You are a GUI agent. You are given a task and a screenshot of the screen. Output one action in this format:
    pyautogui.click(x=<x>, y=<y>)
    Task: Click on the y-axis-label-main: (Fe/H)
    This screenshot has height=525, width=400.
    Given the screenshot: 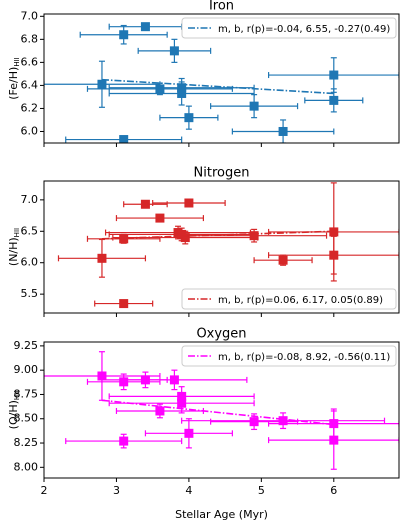 What is the action you would take?
    pyautogui.click(x=13, y=83)
    